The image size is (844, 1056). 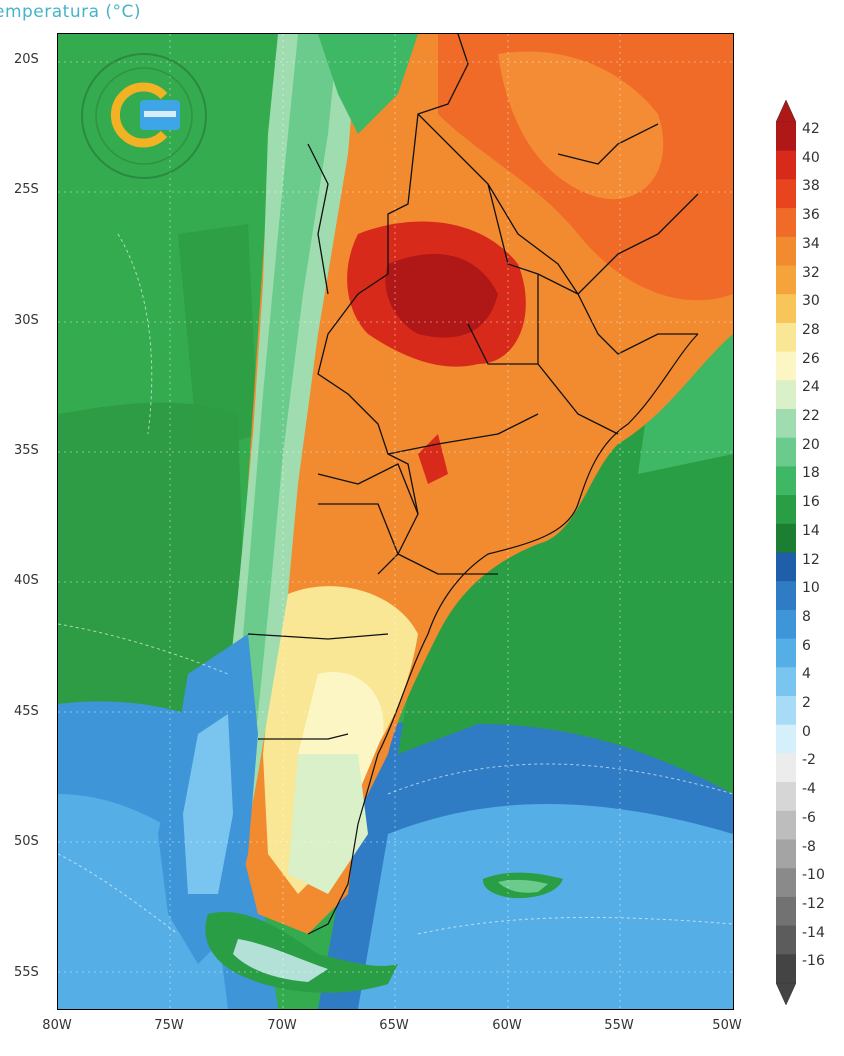 What do you see at coordinates (26, 450) in the screenshot?
I see `lat-label-35s: 35S` at bounding box center [26, 450].